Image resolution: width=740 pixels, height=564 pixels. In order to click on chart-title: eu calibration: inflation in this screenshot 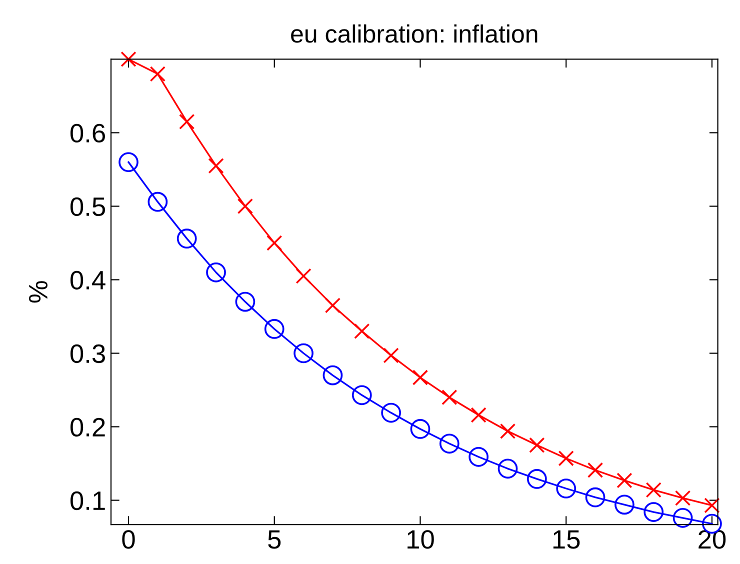, I will do `click(414, 33)`.